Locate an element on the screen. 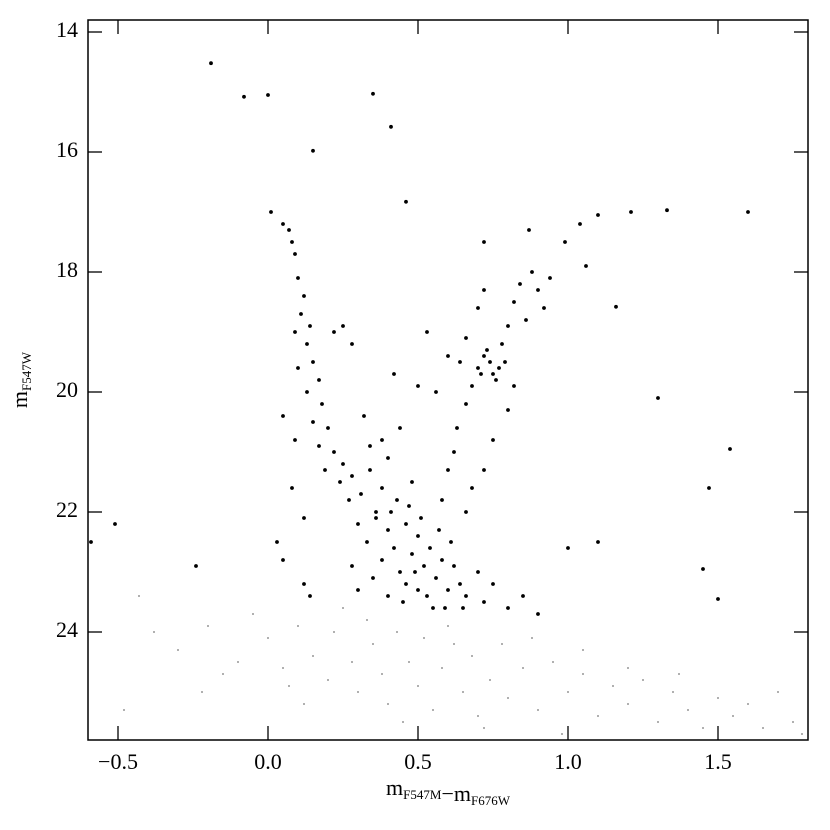 The image size is (830, 830). y-tick-label: 24 is located at coordinates (67, 629).